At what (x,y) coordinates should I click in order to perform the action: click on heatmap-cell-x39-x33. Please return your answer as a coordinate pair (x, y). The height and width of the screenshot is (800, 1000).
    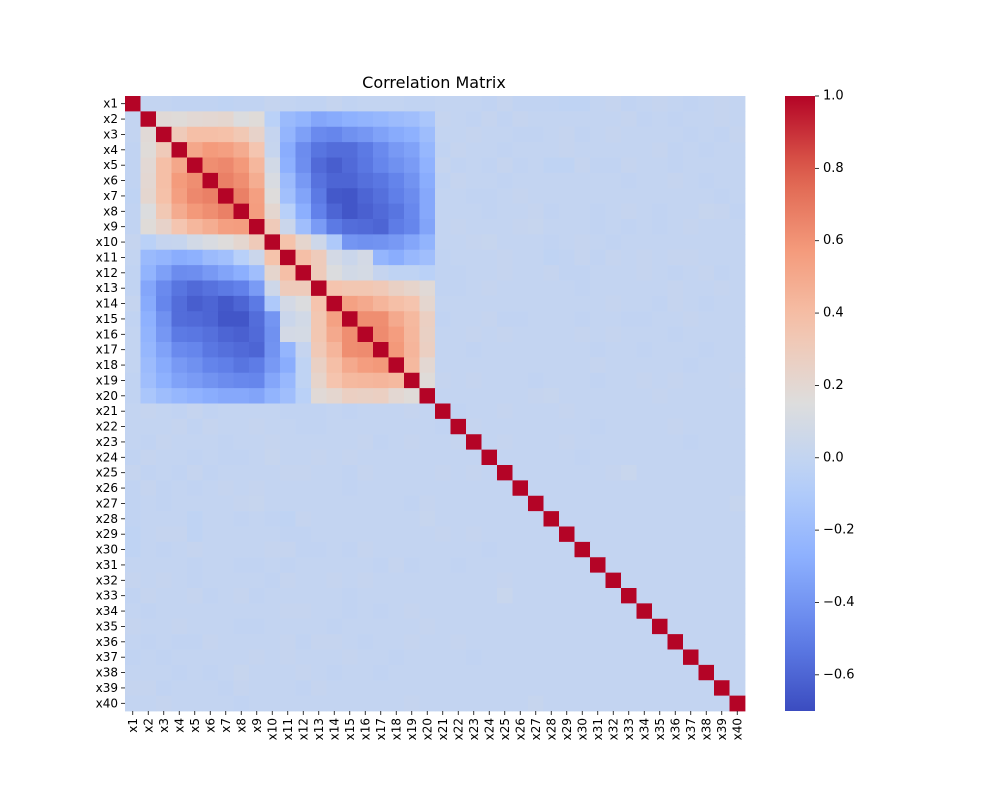
    Looking at the image, I should click on (629, 688).